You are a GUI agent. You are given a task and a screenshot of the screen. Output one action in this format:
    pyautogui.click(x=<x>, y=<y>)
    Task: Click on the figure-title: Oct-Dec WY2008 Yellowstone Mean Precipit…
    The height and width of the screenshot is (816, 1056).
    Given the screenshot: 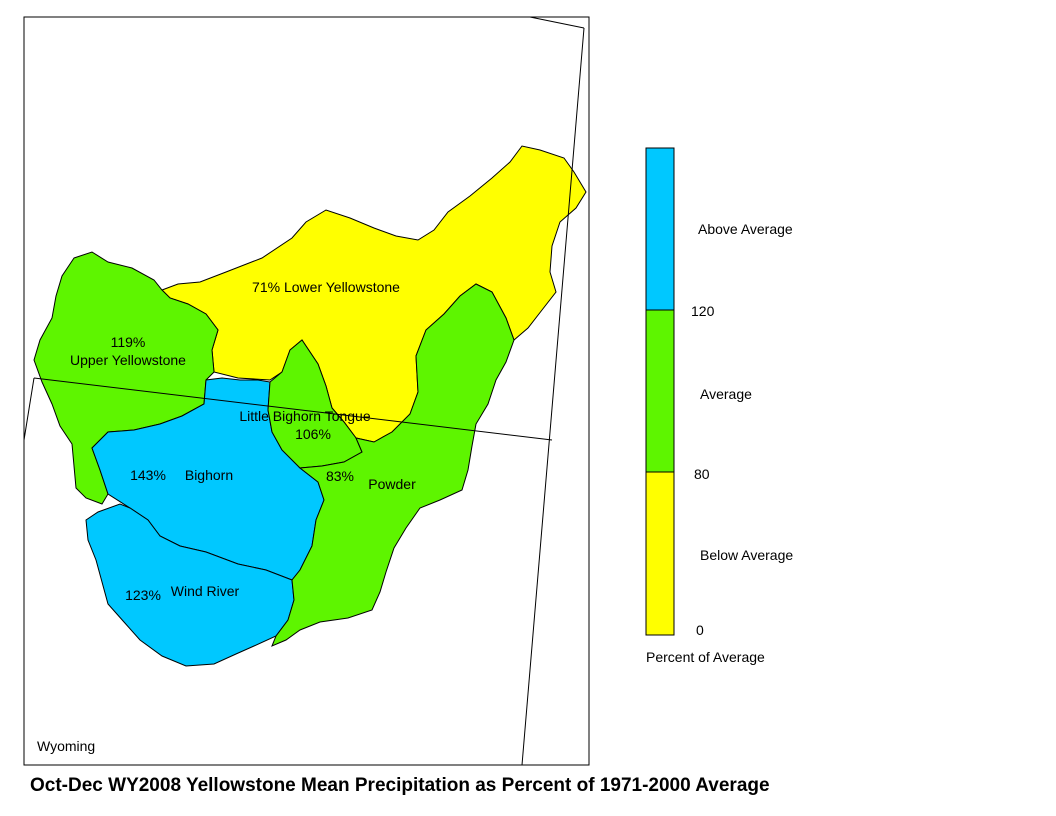 What is the action you would take?
    pyautogui.click(x=400, y=785)
    